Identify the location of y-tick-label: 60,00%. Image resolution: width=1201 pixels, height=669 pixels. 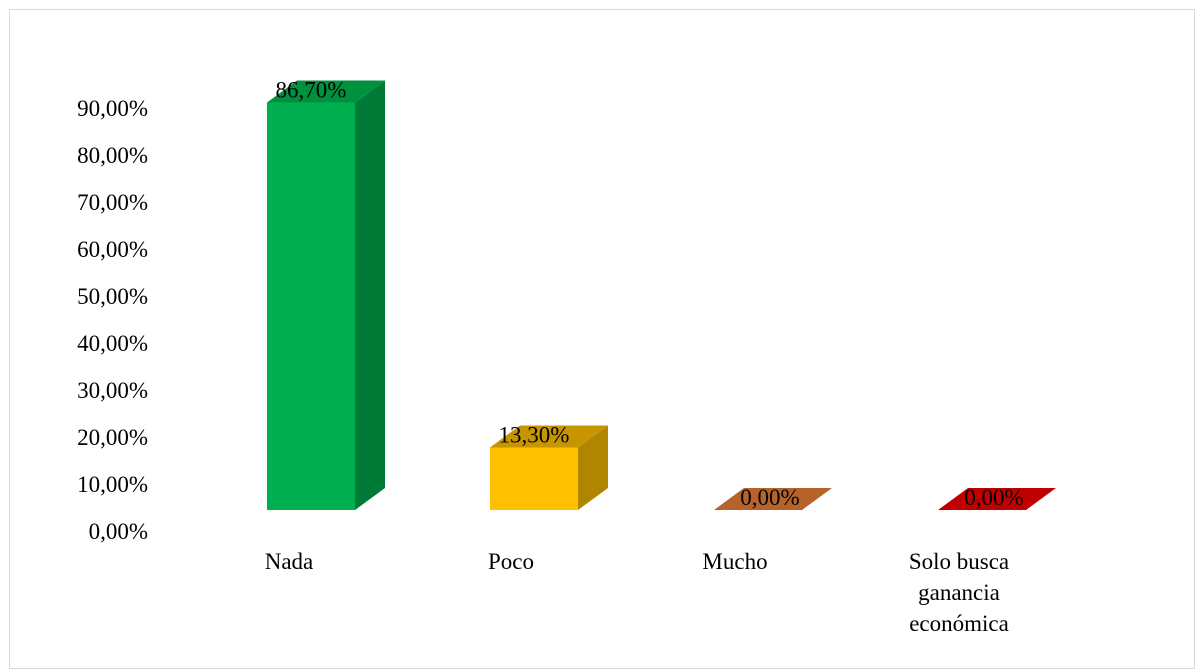
(112, 249).